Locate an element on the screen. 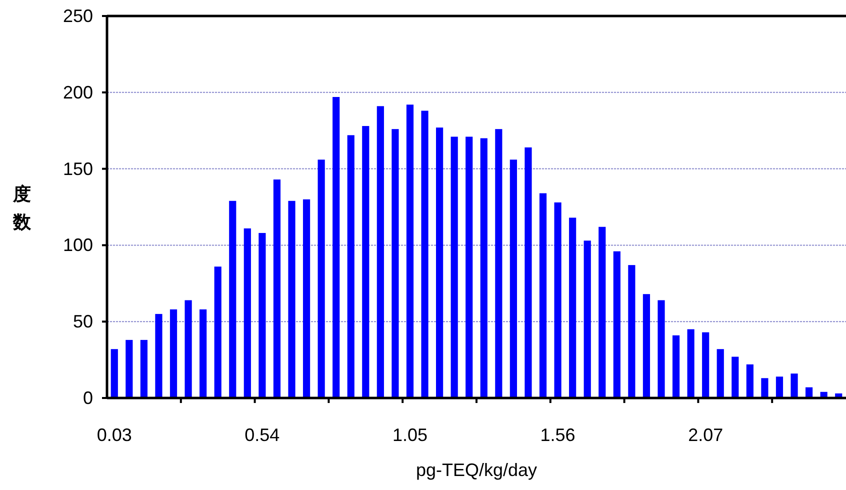 This screenshot has width=846, height=490. y-tick-label: 200 is located at coordinates (77, 92).